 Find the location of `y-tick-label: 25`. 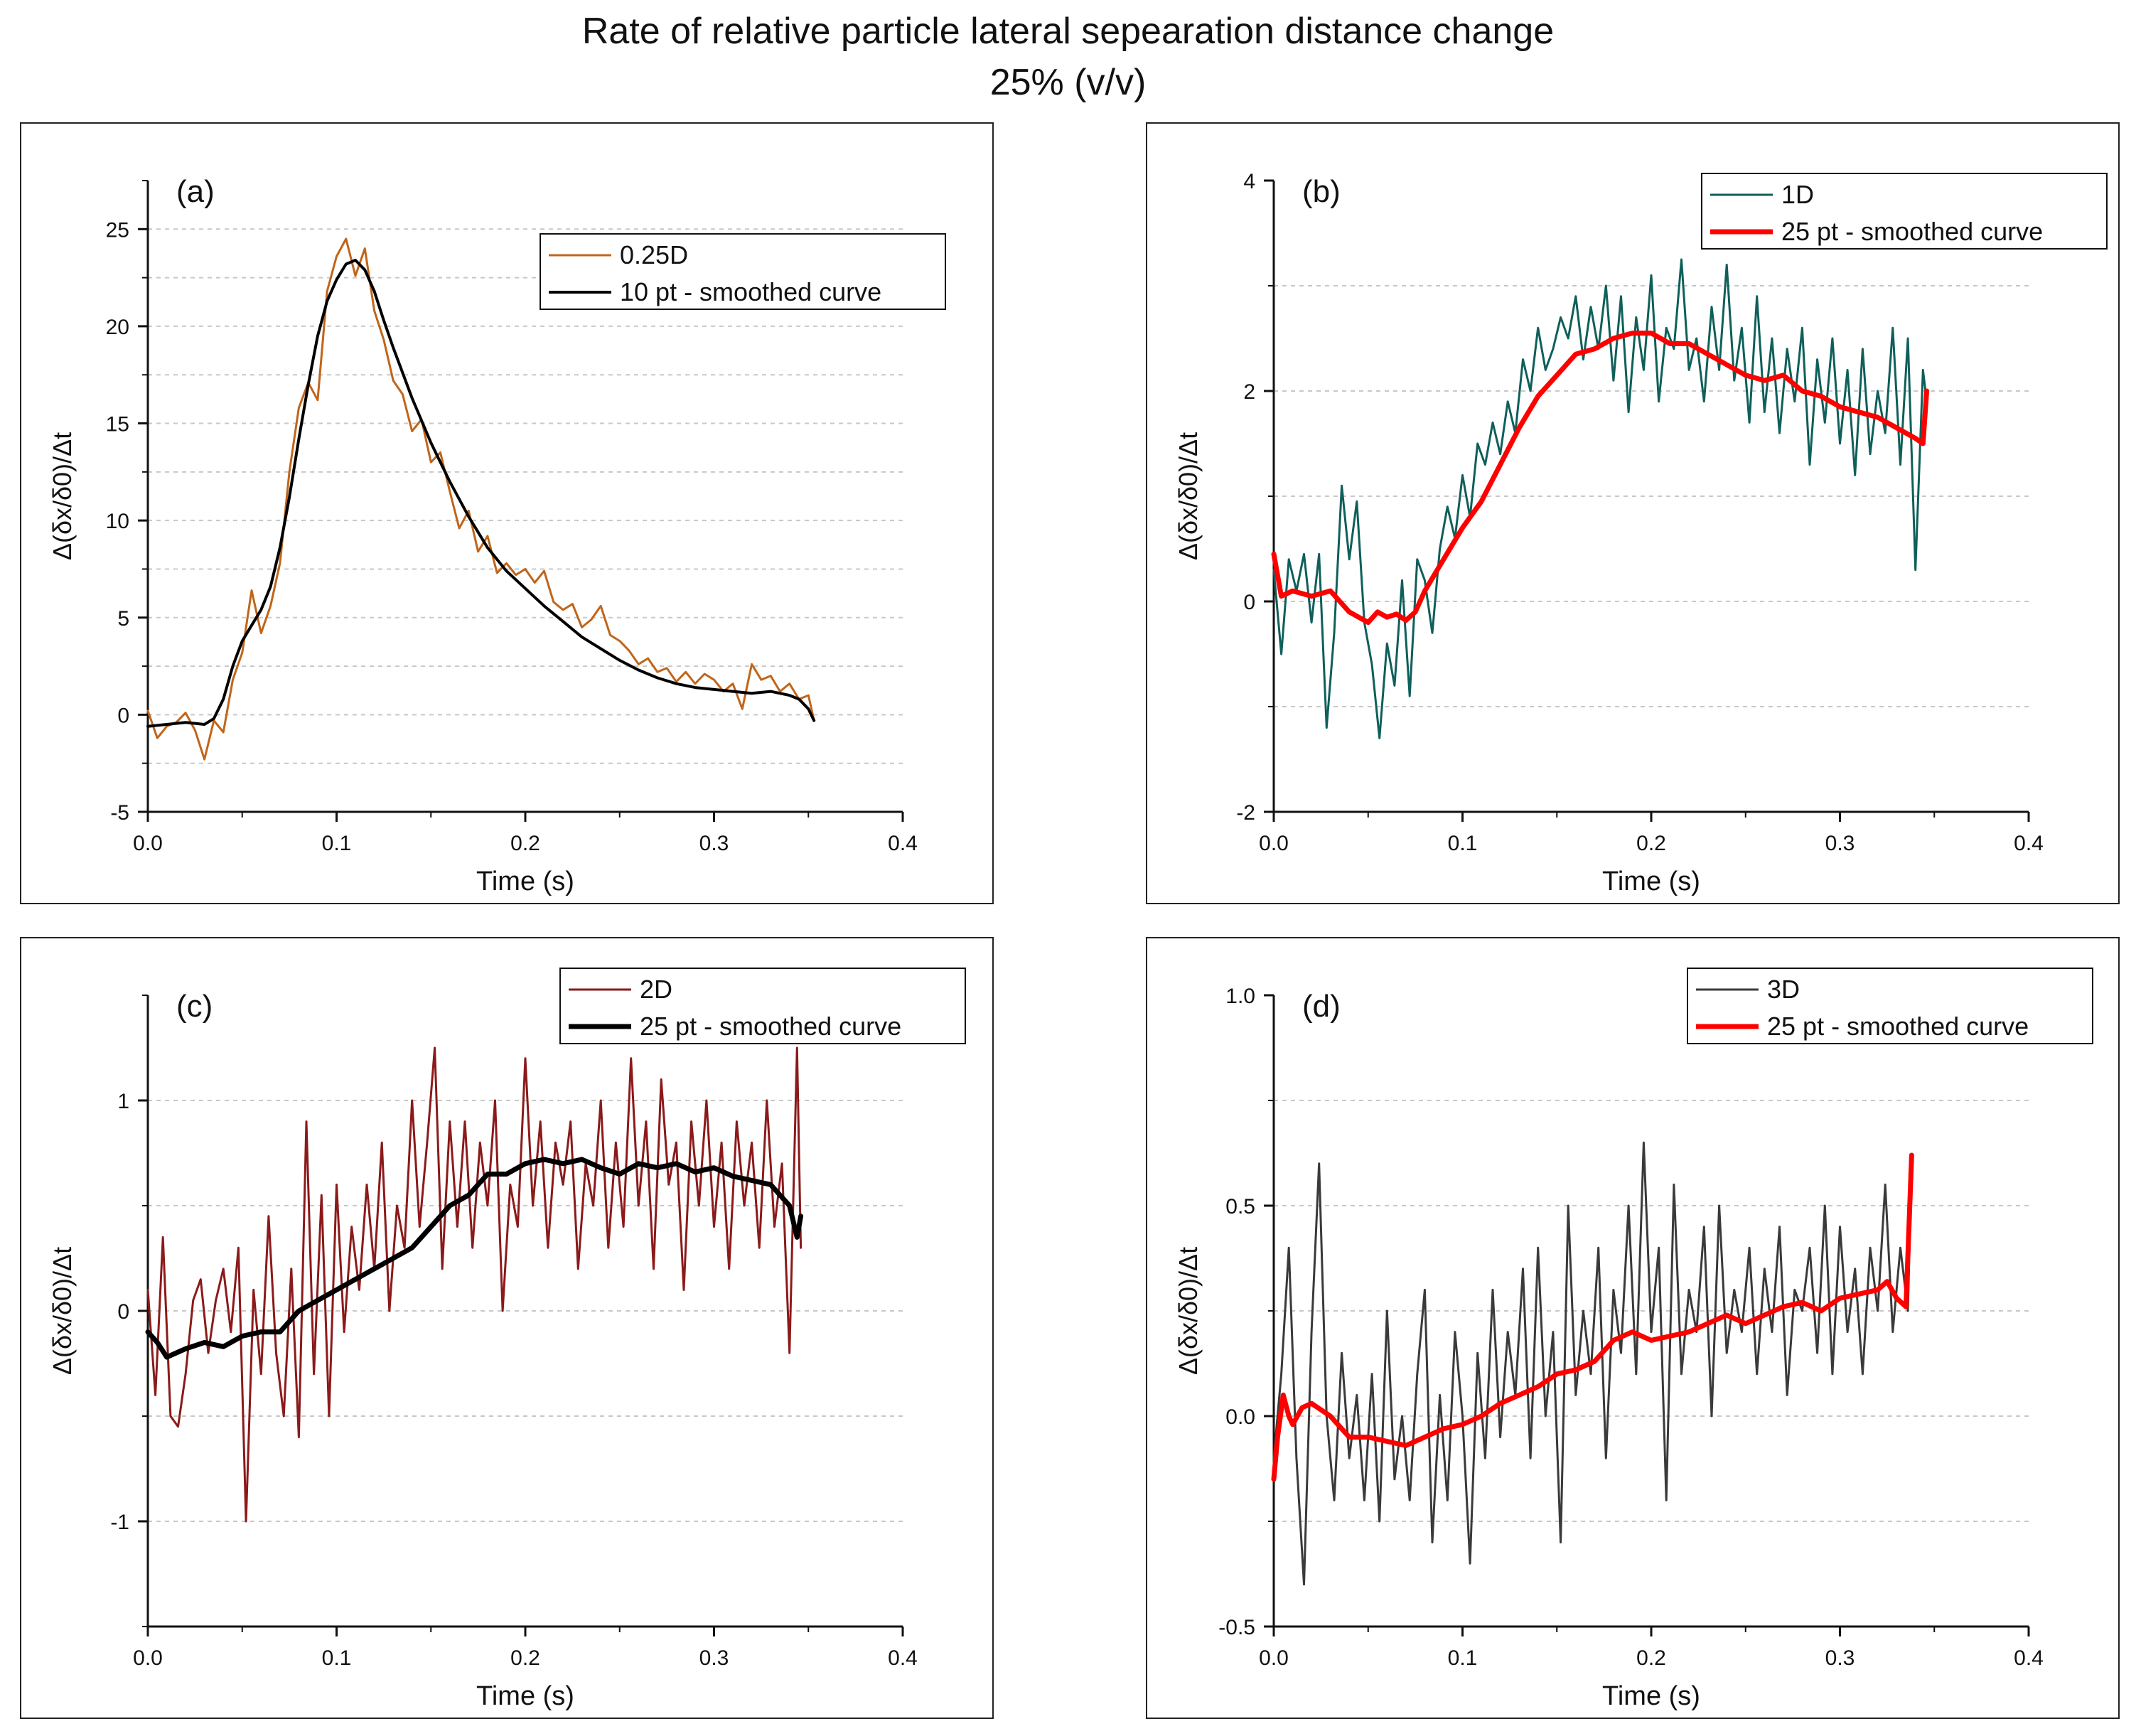

y-tick-label: 25 is located at coordinates (117, 230).